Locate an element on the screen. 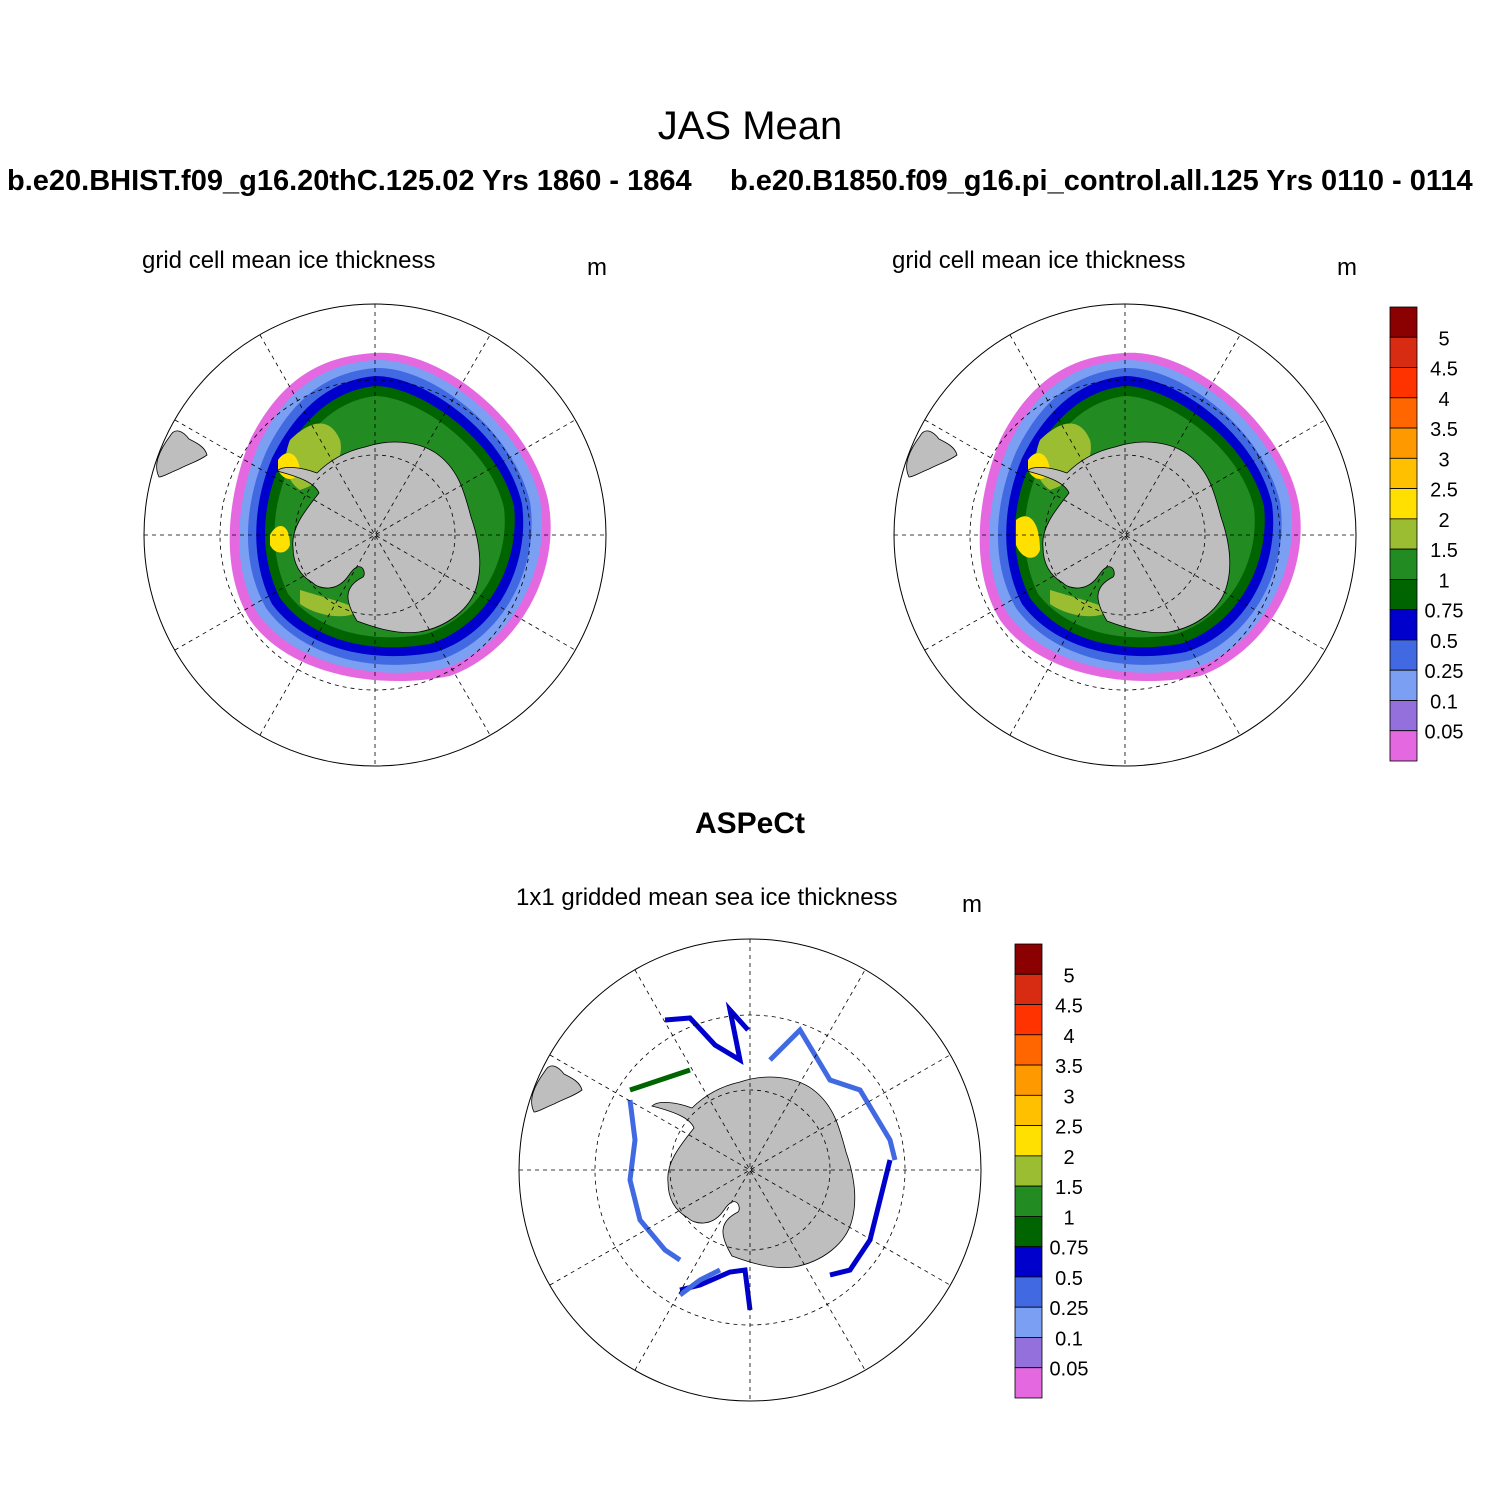 This screenshot has width=1500, height=1500. map-panel-aspect is located at coordinates (750, 1170).